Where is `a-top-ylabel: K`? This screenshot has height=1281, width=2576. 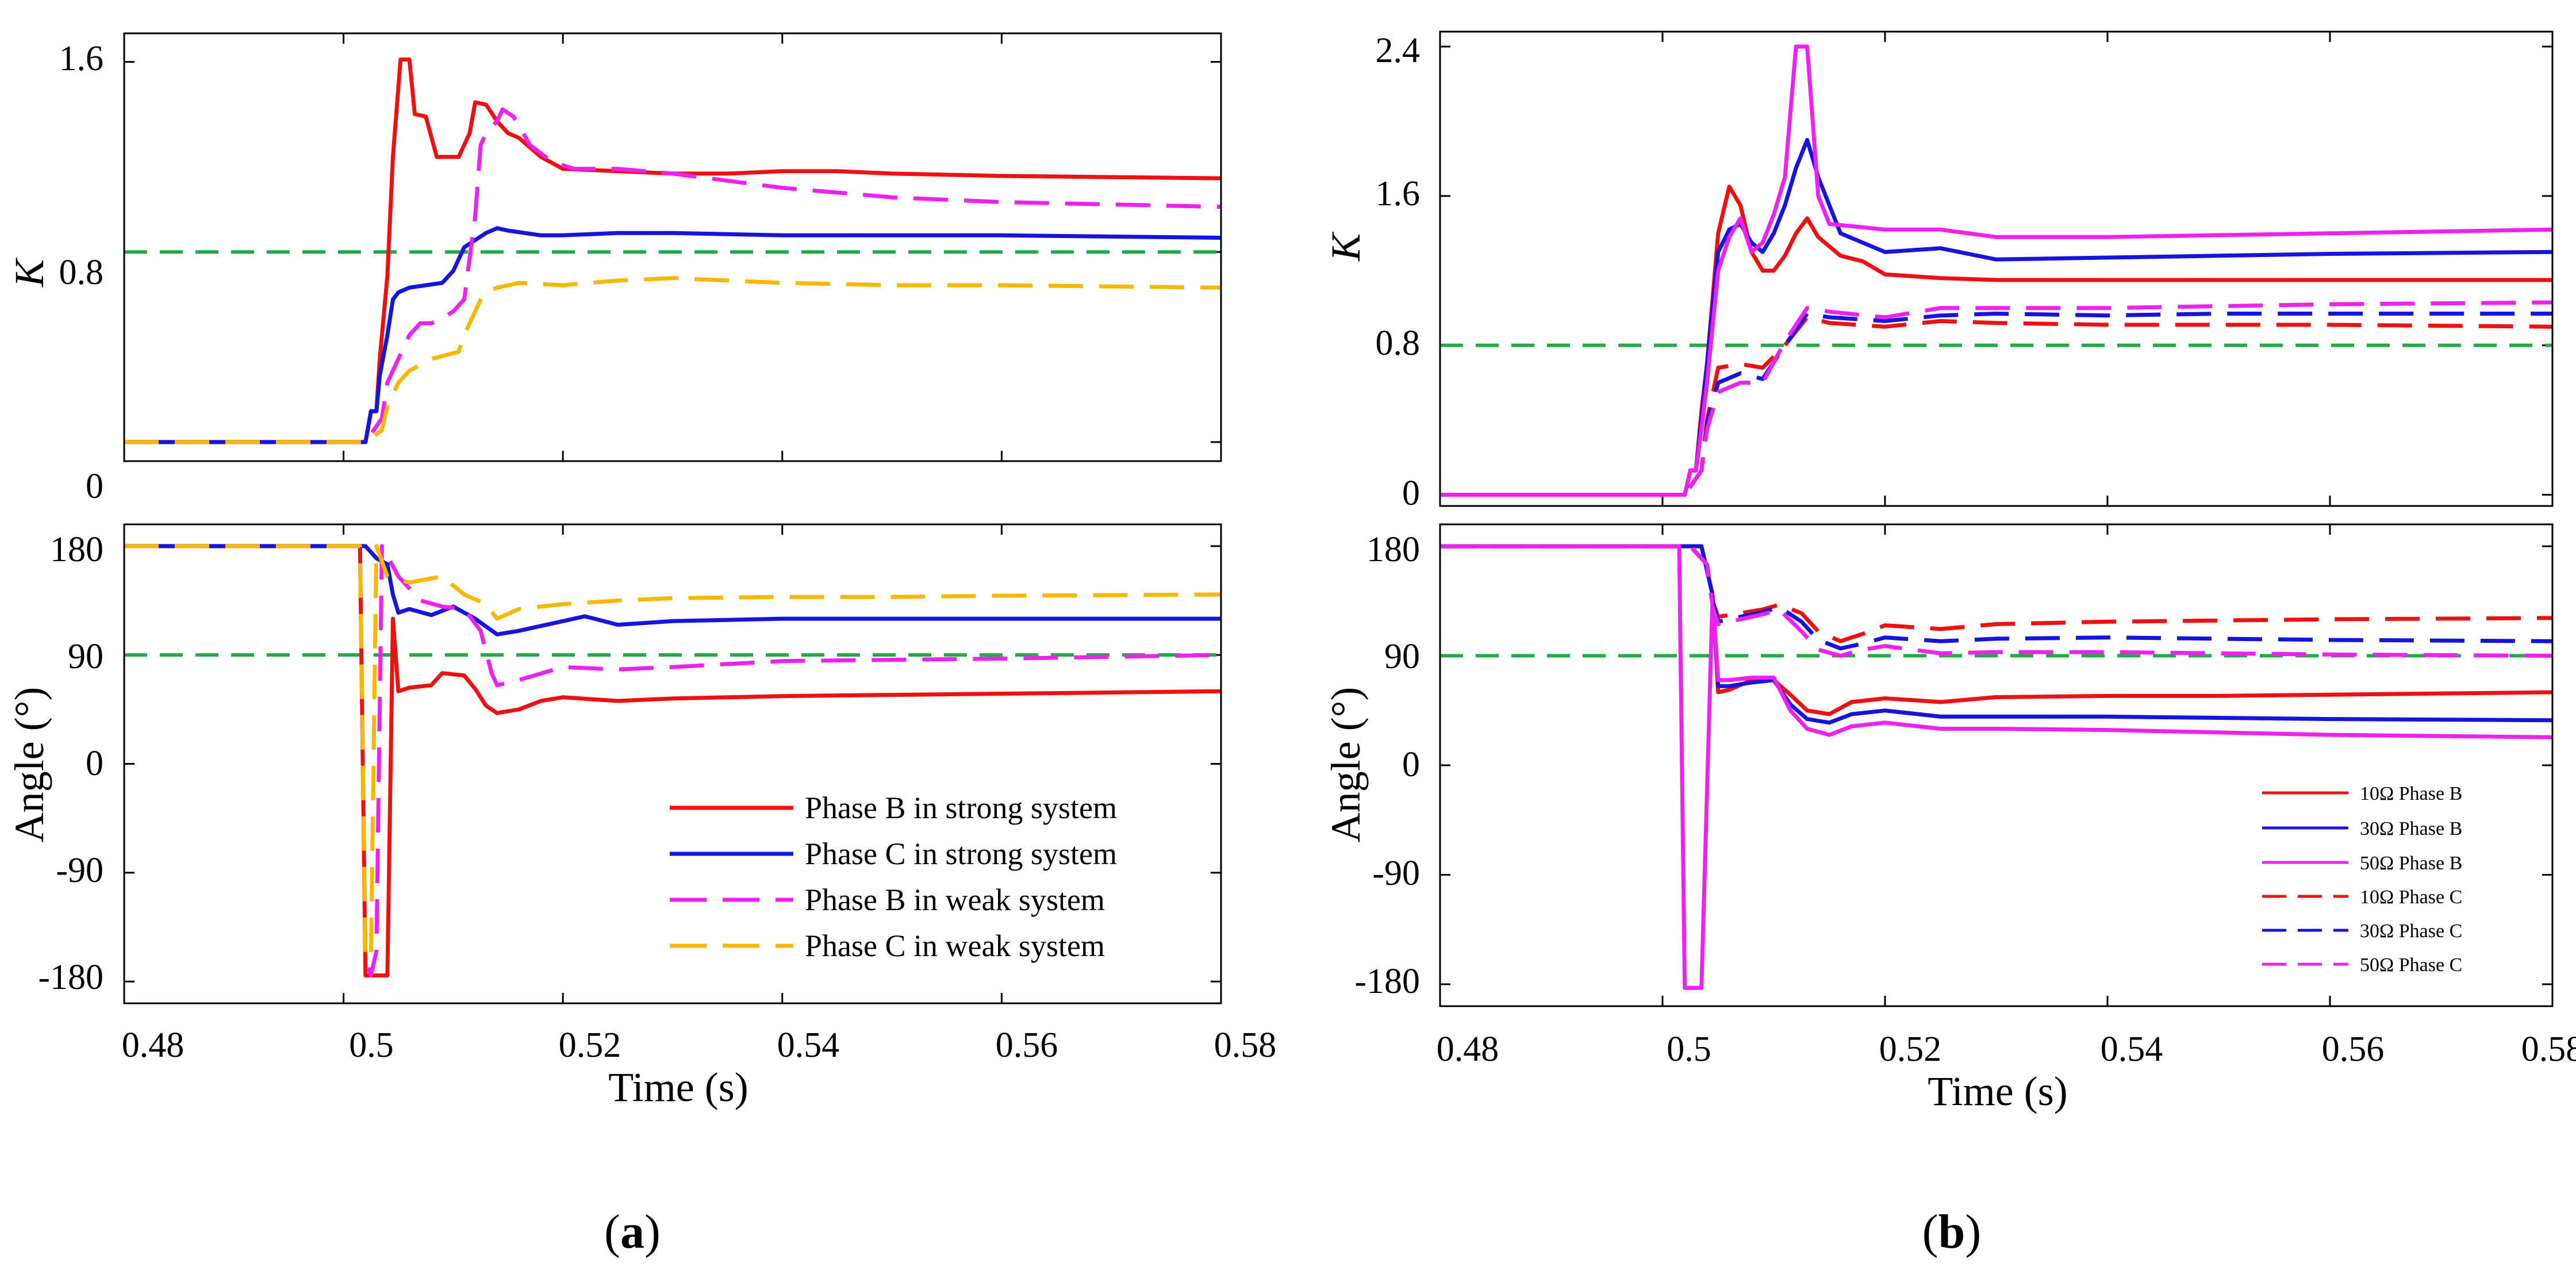 a-top-ylabel: K is located at coordinates (29, 272).